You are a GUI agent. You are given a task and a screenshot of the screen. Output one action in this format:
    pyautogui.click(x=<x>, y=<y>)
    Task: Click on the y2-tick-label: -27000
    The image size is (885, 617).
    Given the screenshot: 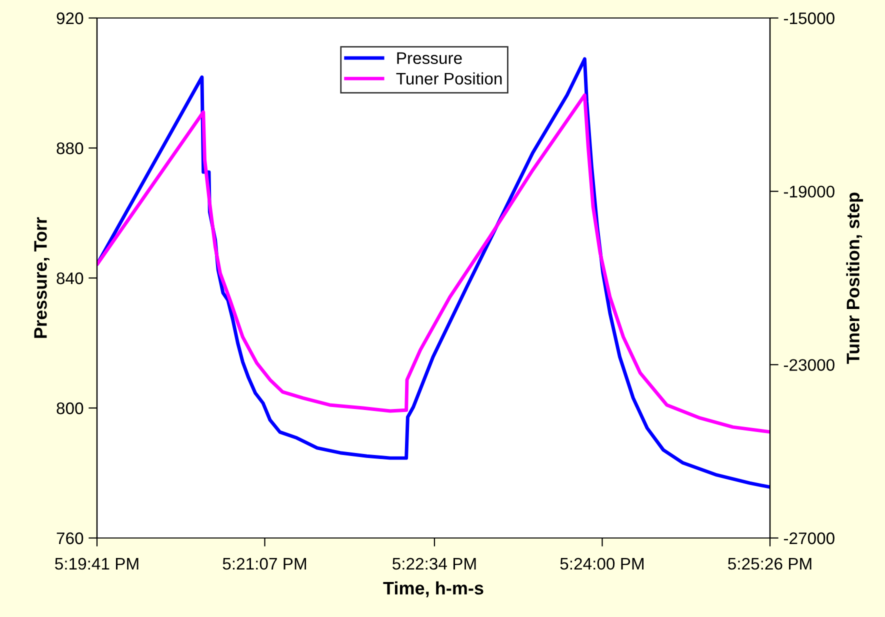 What is the action you would take?
    pyautogui.click(x=809, y=538)
    